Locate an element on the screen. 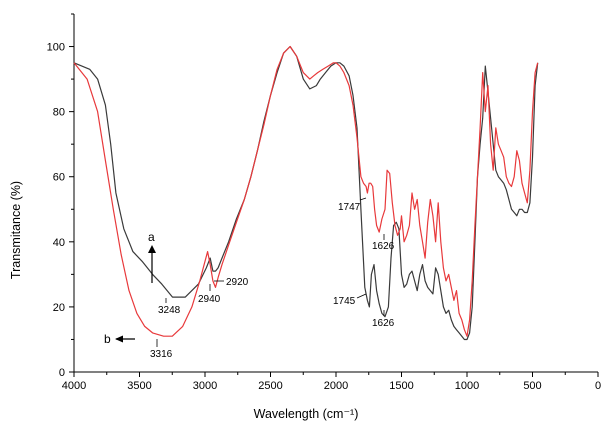  y-tick-label: 60 is located at coordinates (59, 178).